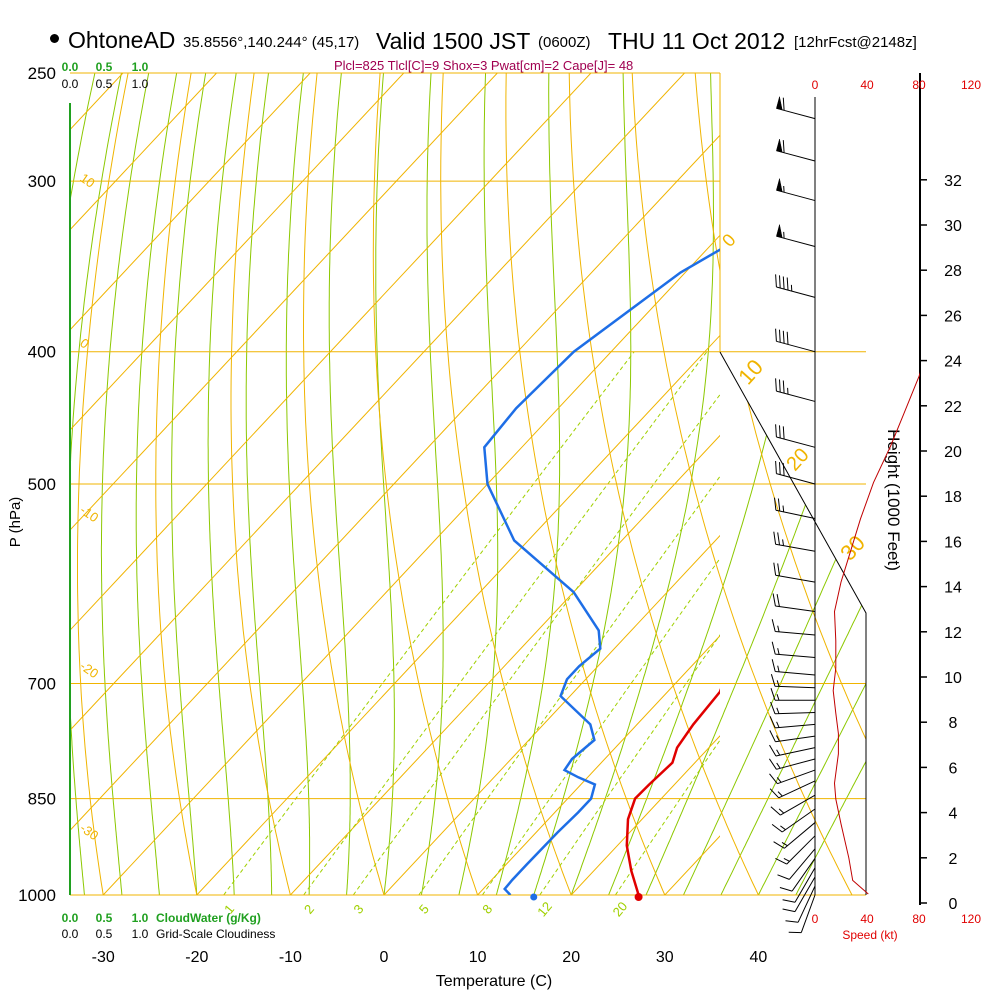 The height and width of the screenshot is (1000, 1000). What do you see at coordinates (953, 362) in the screenshot?
I see `height-tick-label: 24` at bounding box center [953, 362].